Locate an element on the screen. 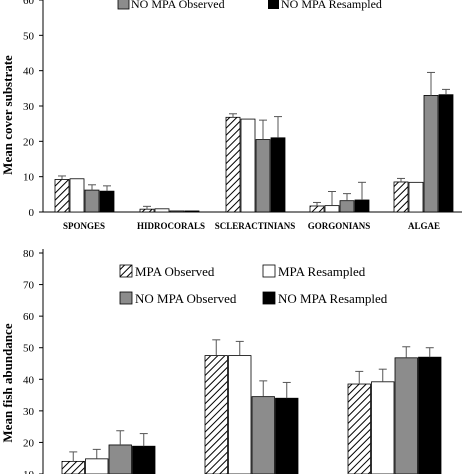 The height and width of the screenshot is (474, 474). category-label-hidrocorals: HIDROCORALS is located at coordinates (171, 226).